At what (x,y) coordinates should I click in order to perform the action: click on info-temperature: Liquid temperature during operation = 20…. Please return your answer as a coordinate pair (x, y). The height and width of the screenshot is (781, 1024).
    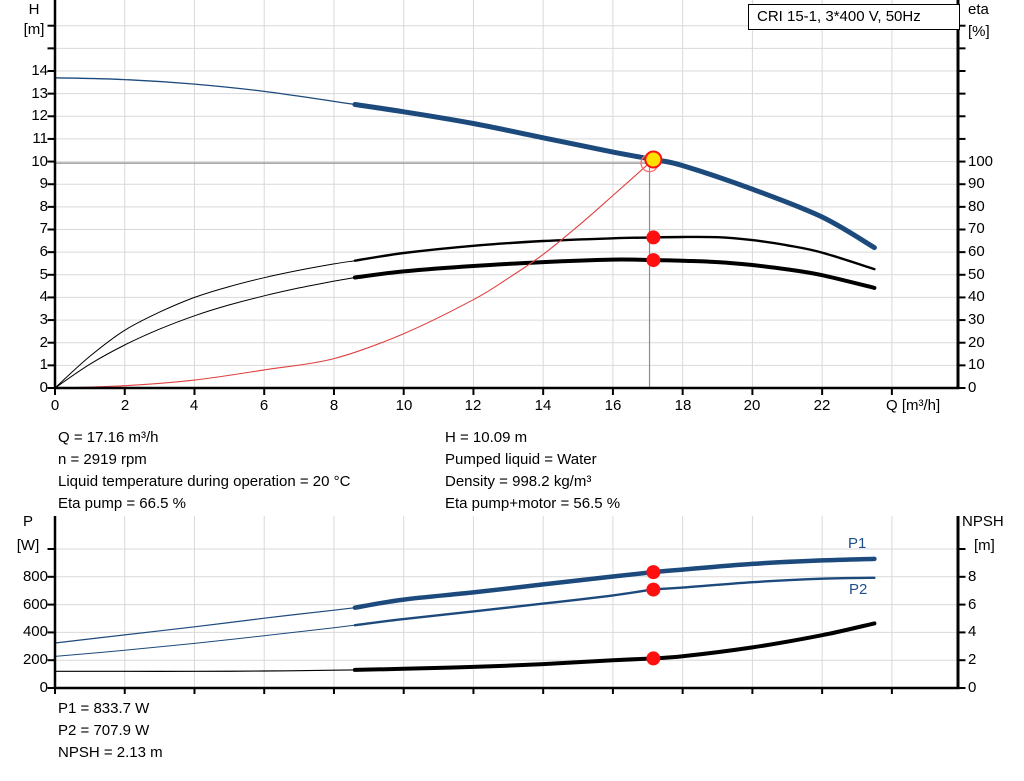
    Looking at the image, I should click on (204, 481).